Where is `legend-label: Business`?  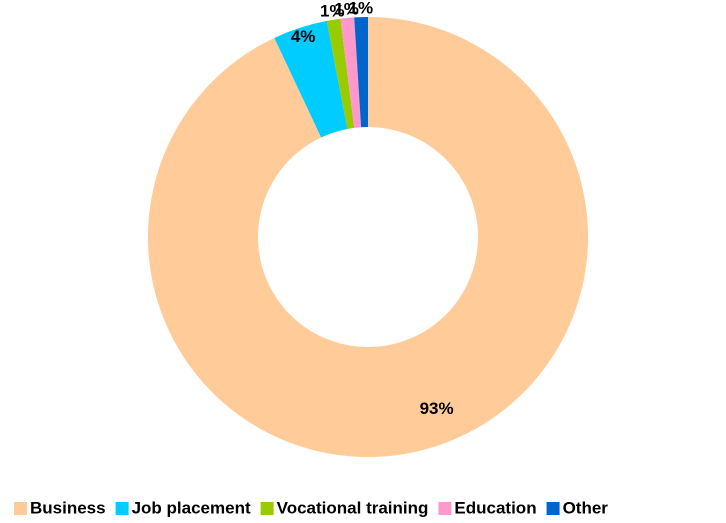 legend-label: Business is located at coordinates (68, 507).